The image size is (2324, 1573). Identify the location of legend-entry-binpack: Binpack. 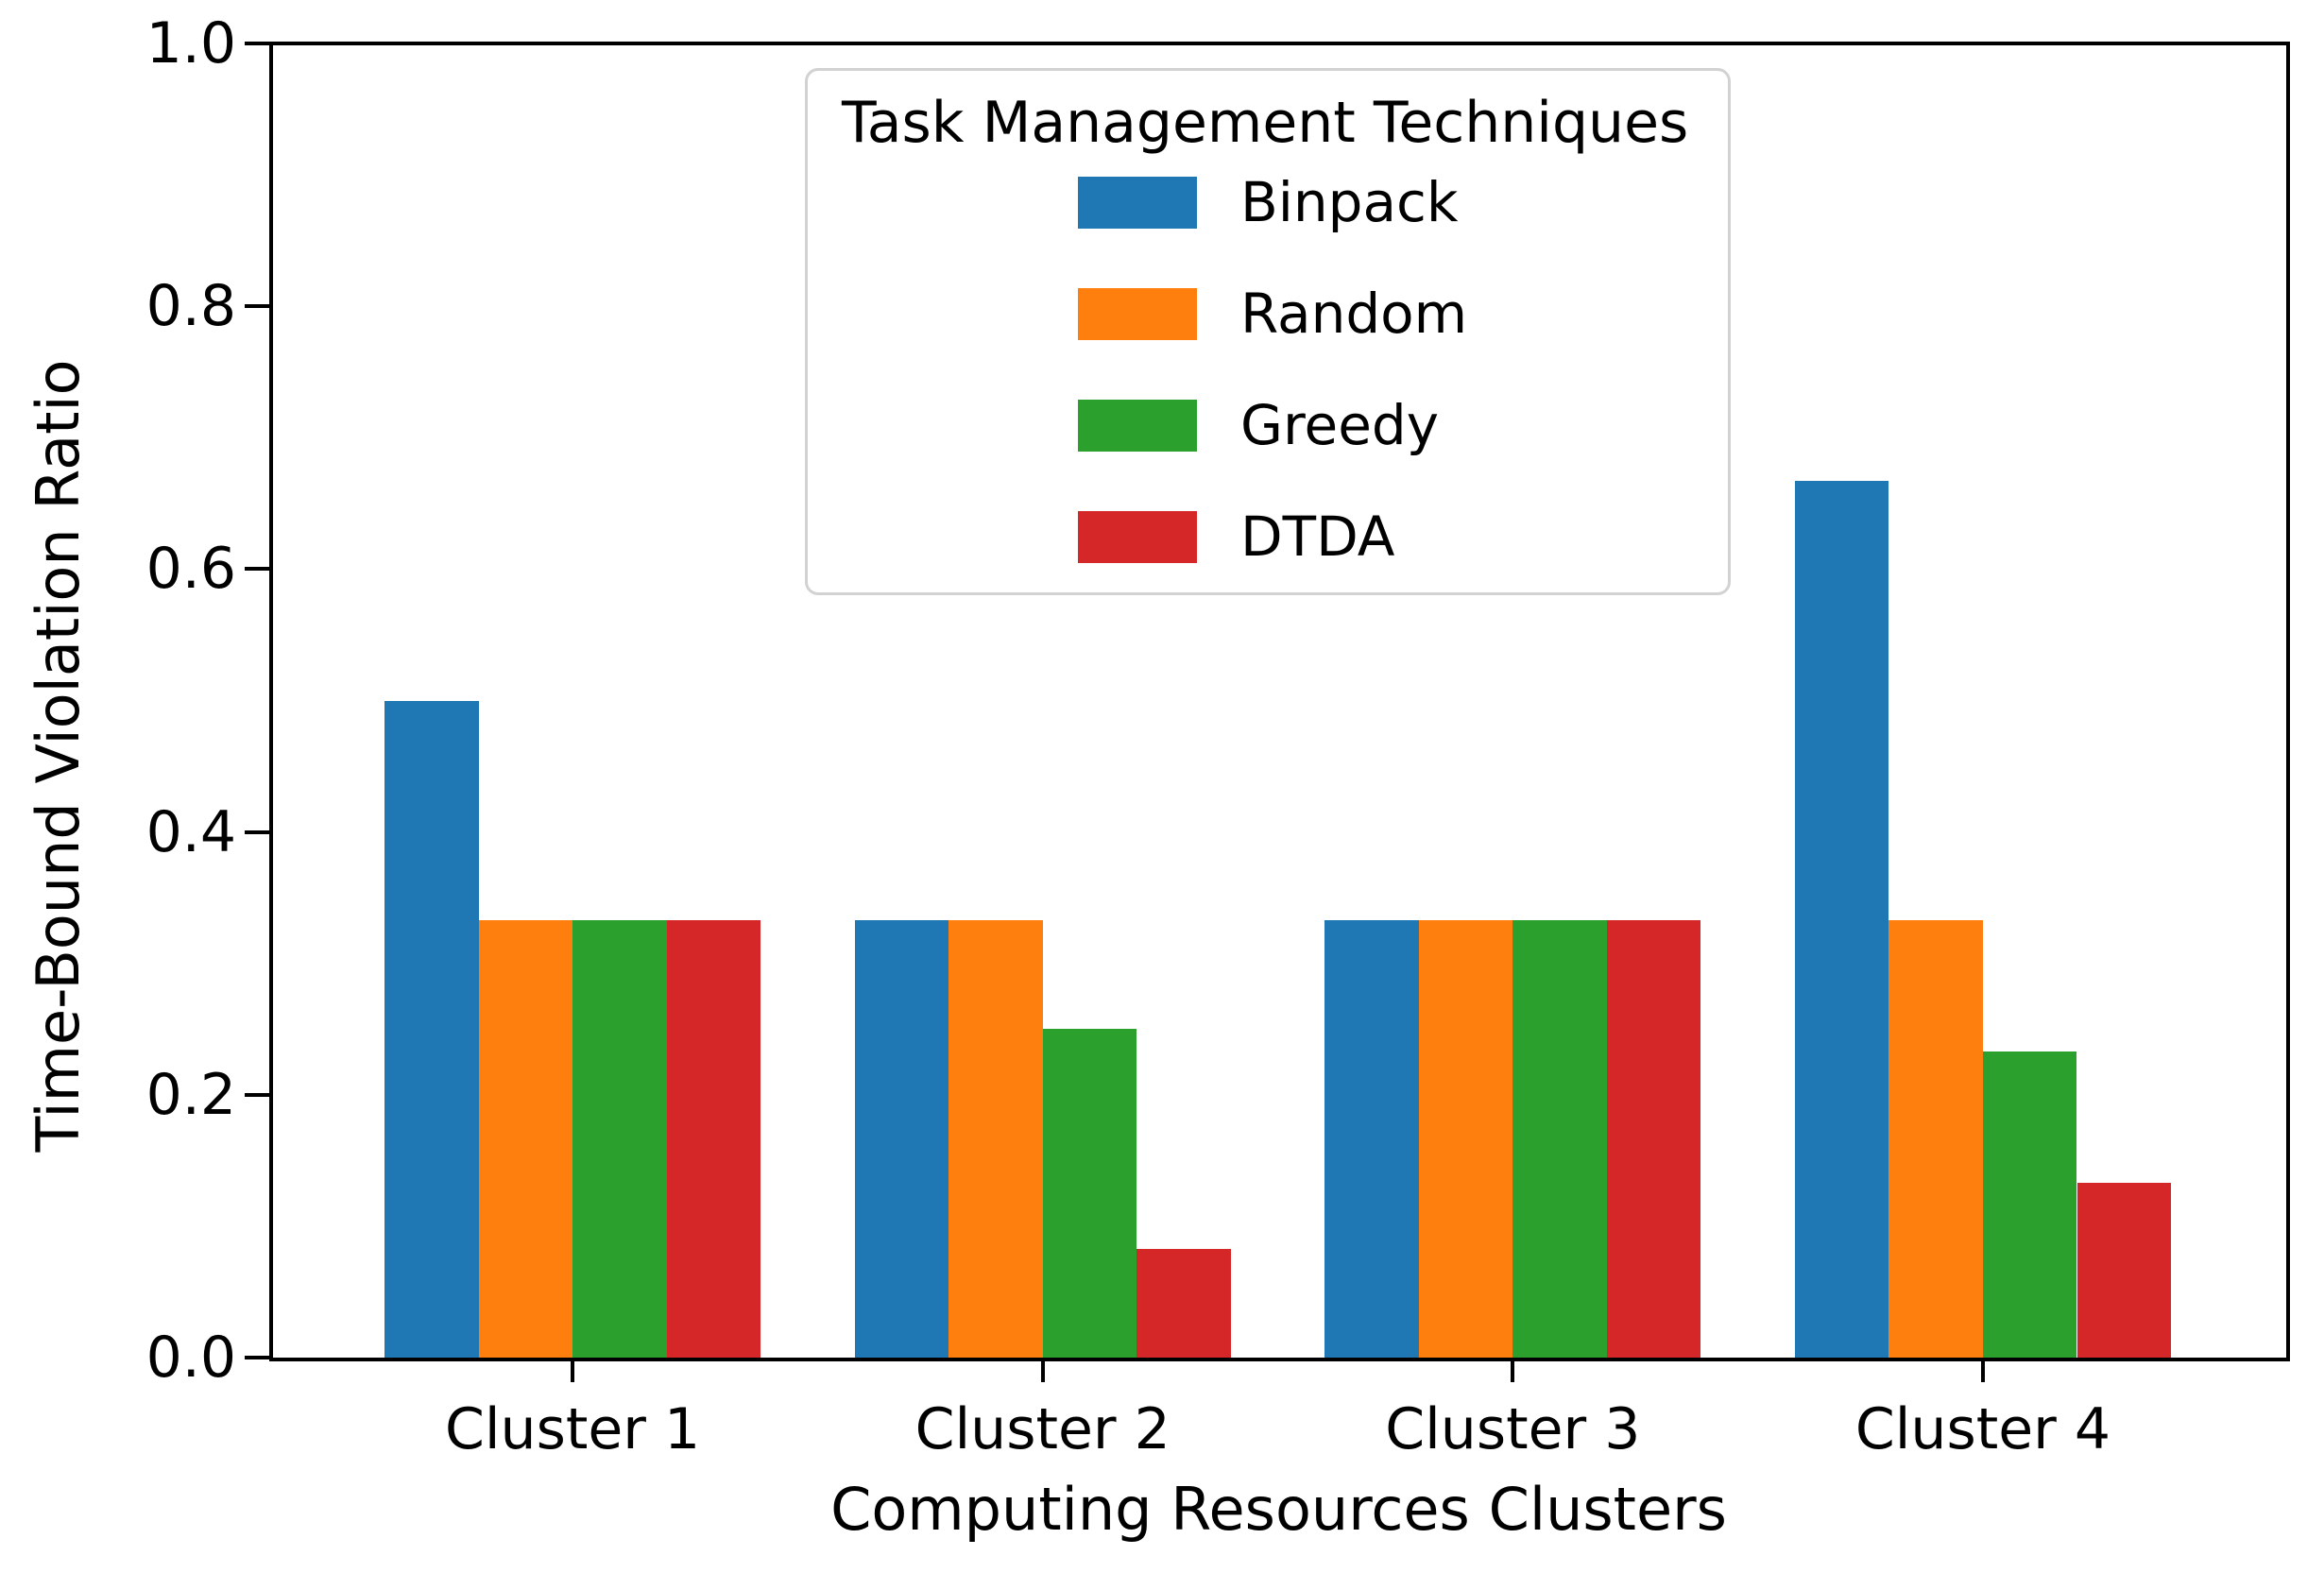
(1383, 202).